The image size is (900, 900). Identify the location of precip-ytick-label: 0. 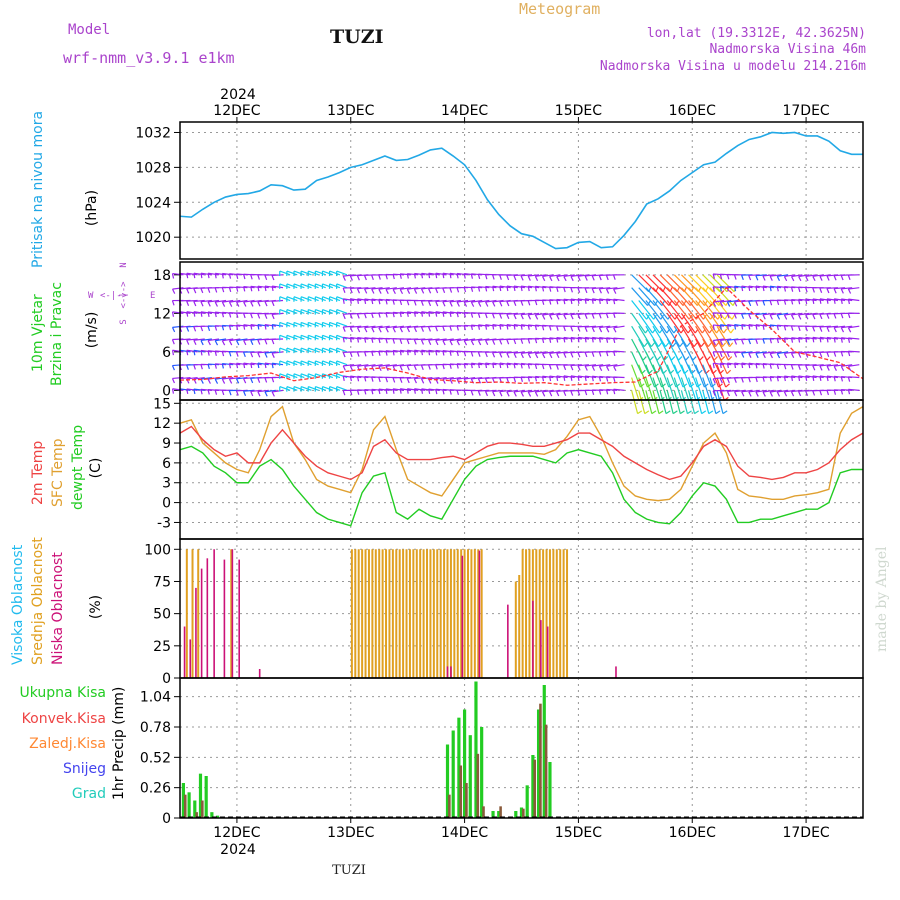
(166, 819).